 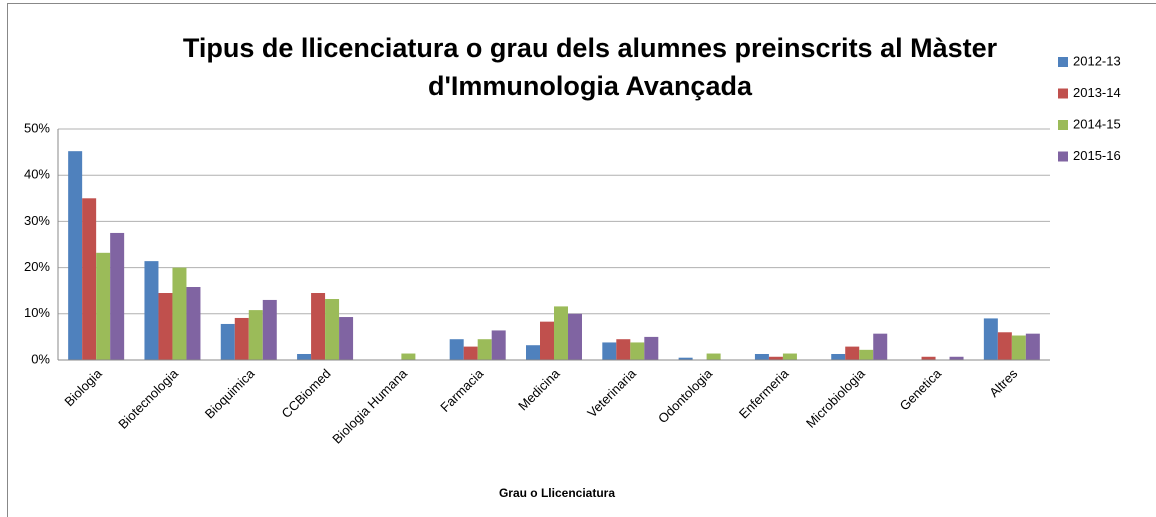 What do you see at coordinates (148, 398) in the screenshot?
I see `x-tick-label: Biotecnologia` at bounding box center [148, 398].